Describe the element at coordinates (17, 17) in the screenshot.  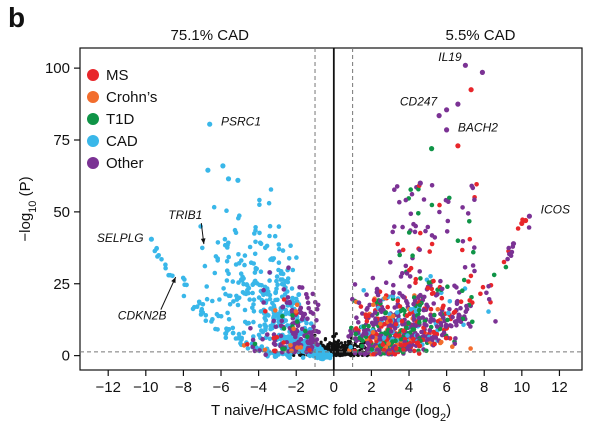
I see `panel-label: b` at that location.